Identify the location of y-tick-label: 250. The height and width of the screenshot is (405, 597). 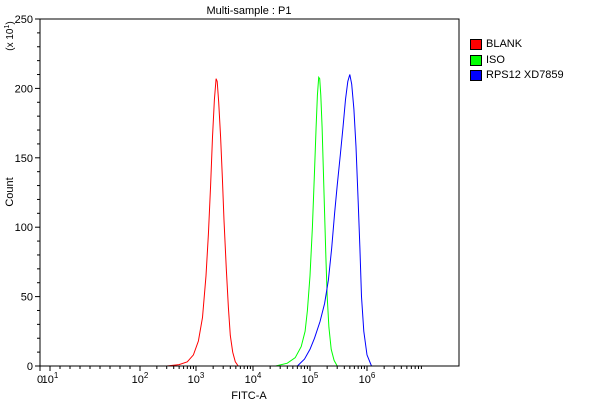
(24, 20).